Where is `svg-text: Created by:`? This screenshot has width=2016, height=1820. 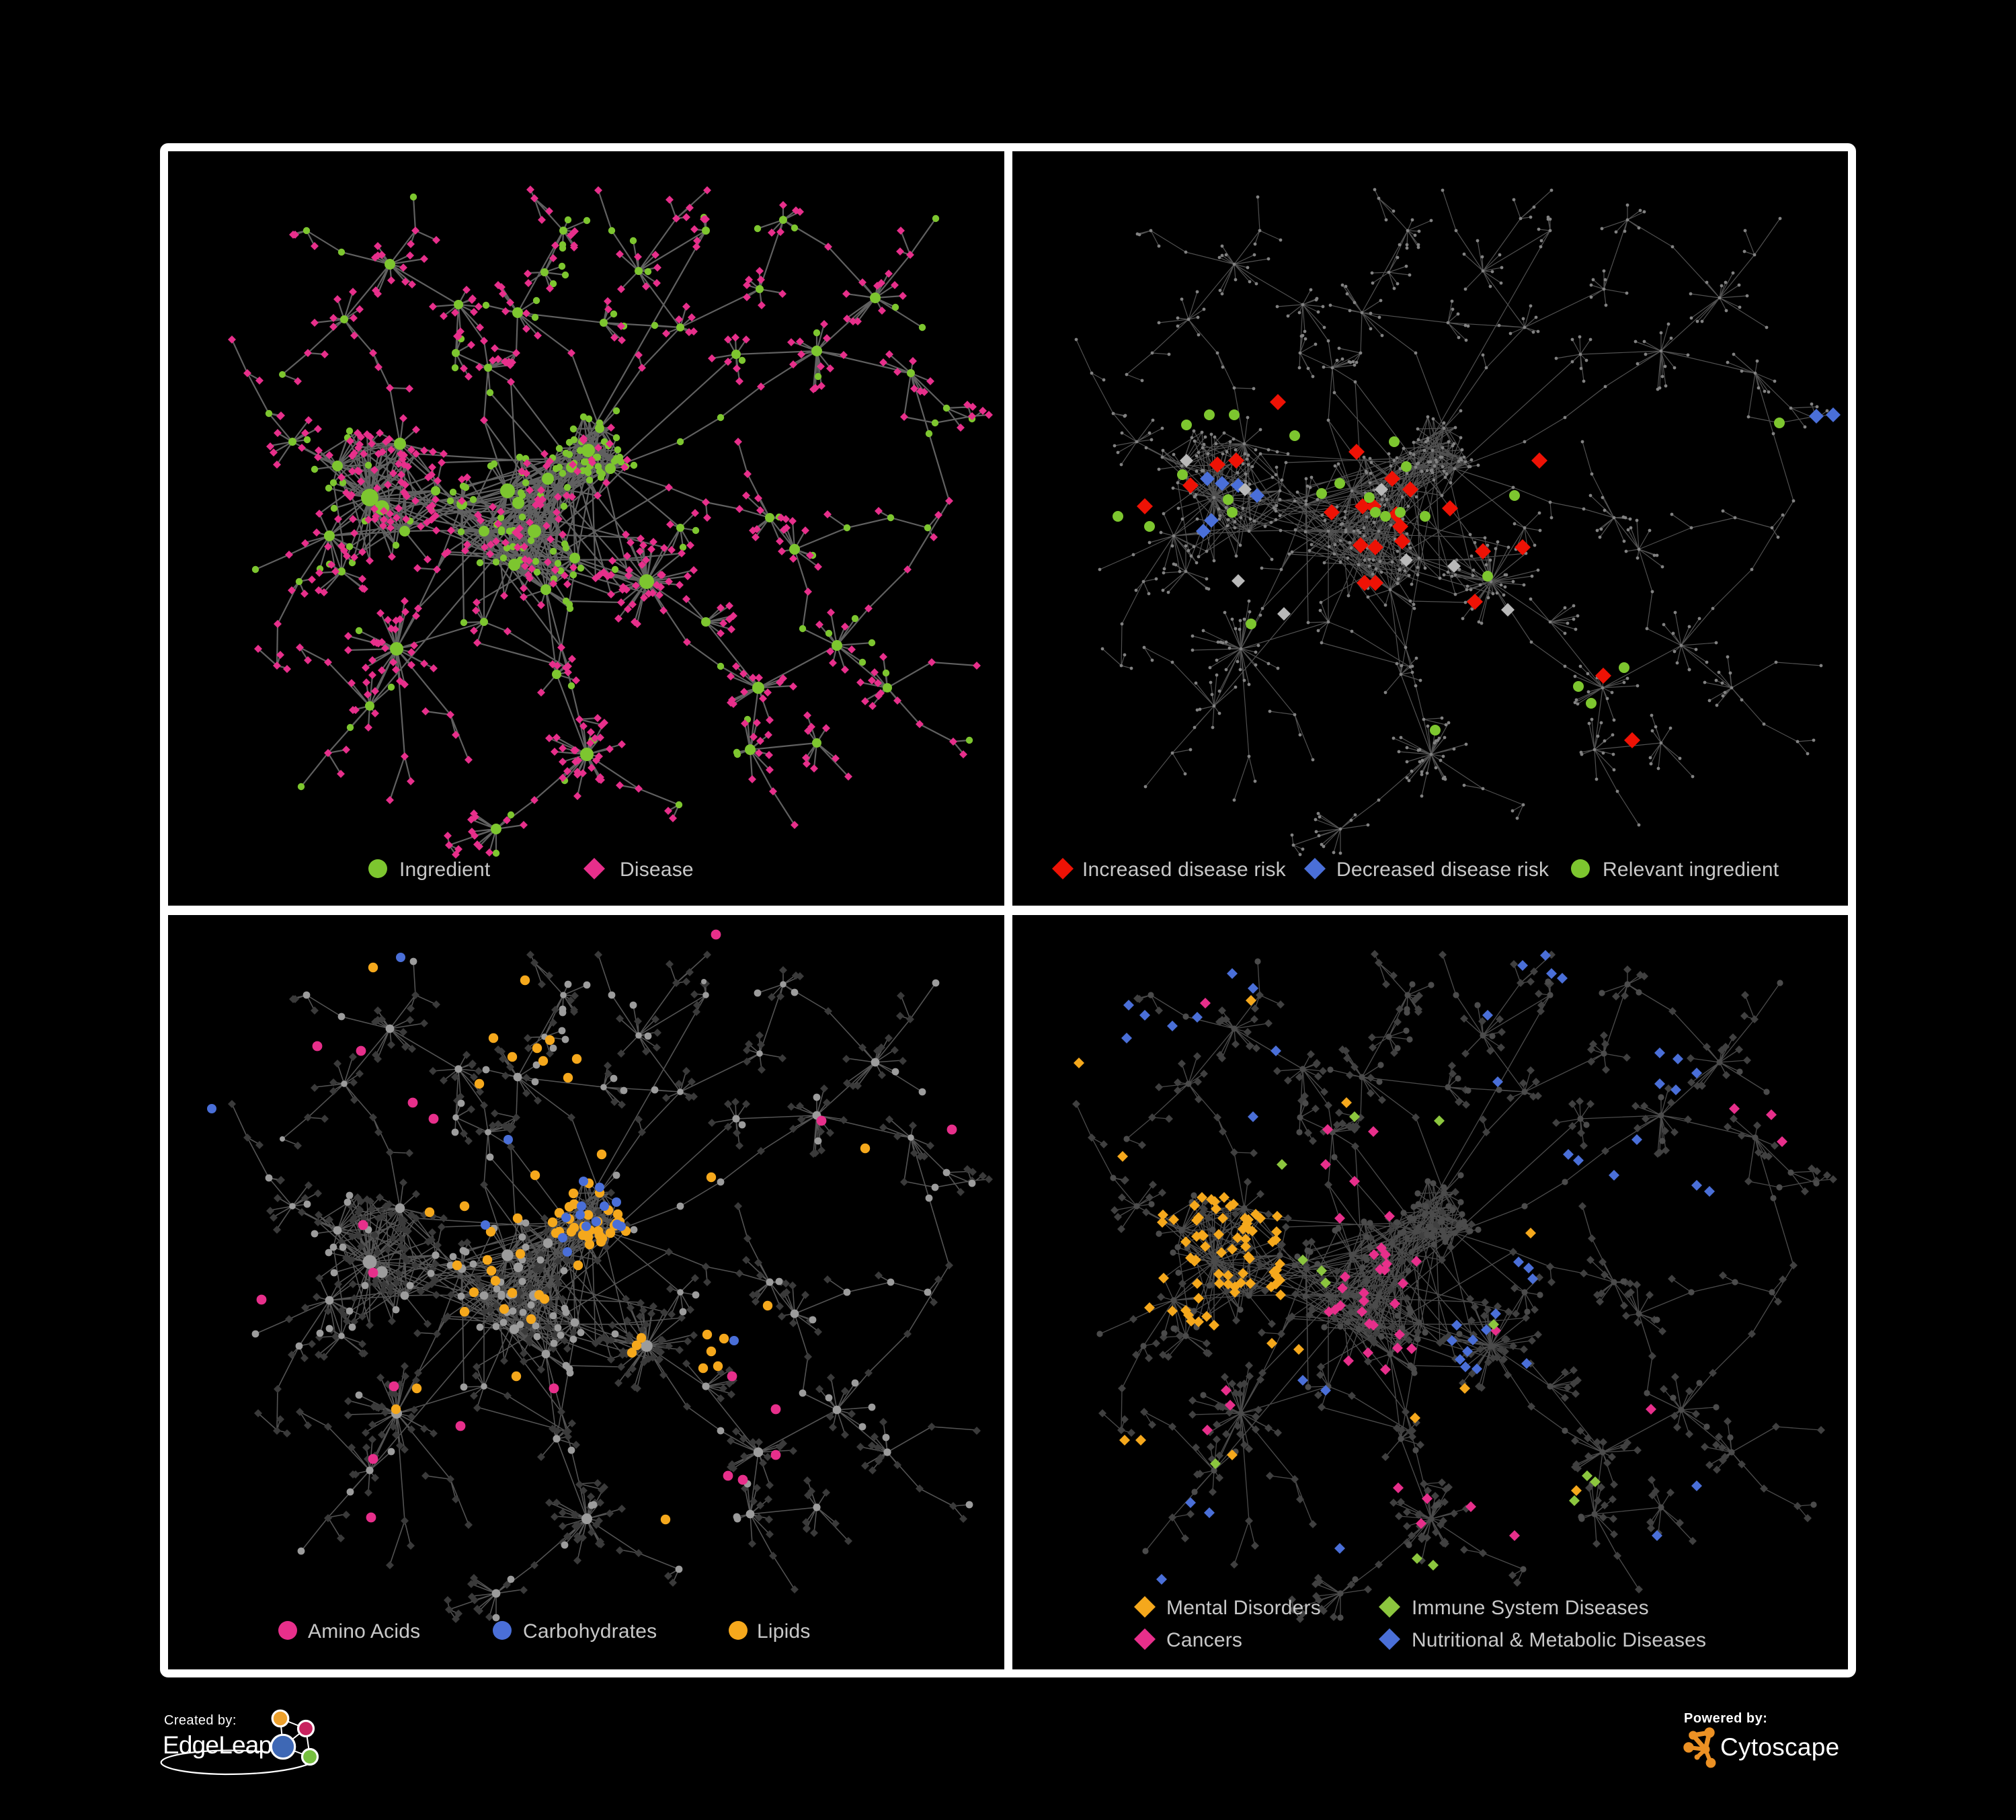
svg-text: Created by: is located at coordinates (200, 1720).